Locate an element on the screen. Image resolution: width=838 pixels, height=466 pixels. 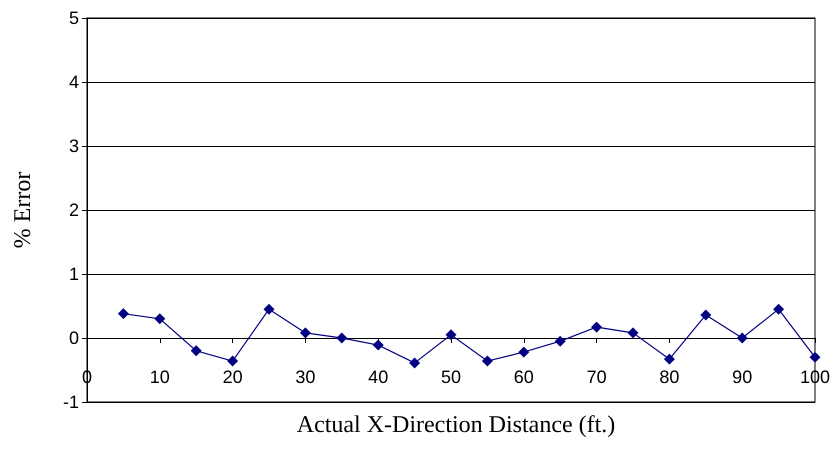
y-tick-label: 1 is located at coordinates (73, 274).